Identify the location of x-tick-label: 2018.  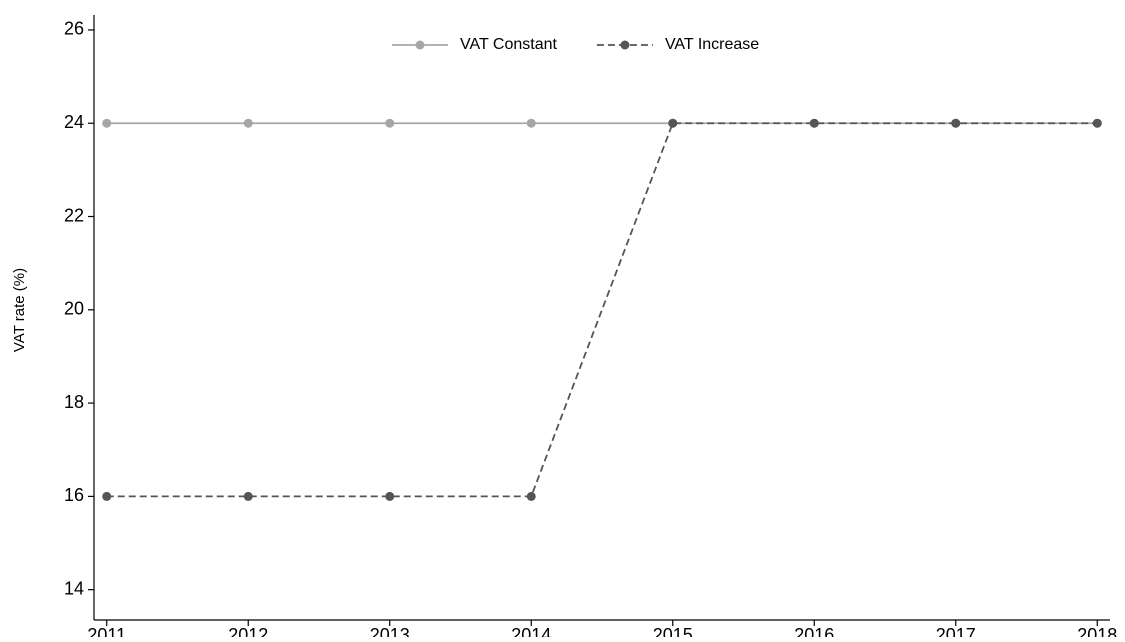
(1097, 631).